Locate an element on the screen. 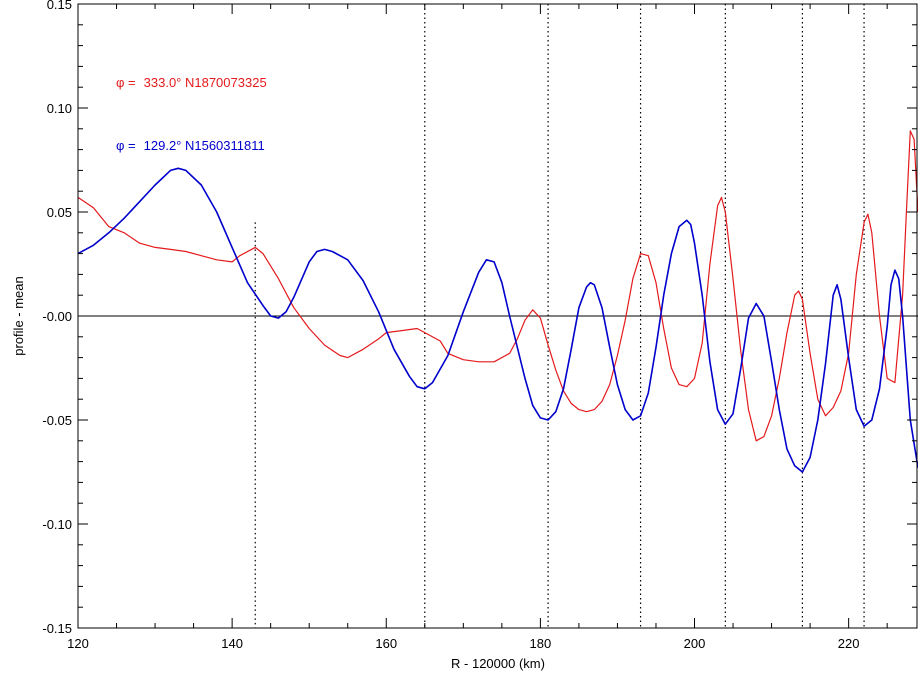 This screenshot has height=675, width=918. y-tick-label: -0.10 is located at coordinates (57, 524).